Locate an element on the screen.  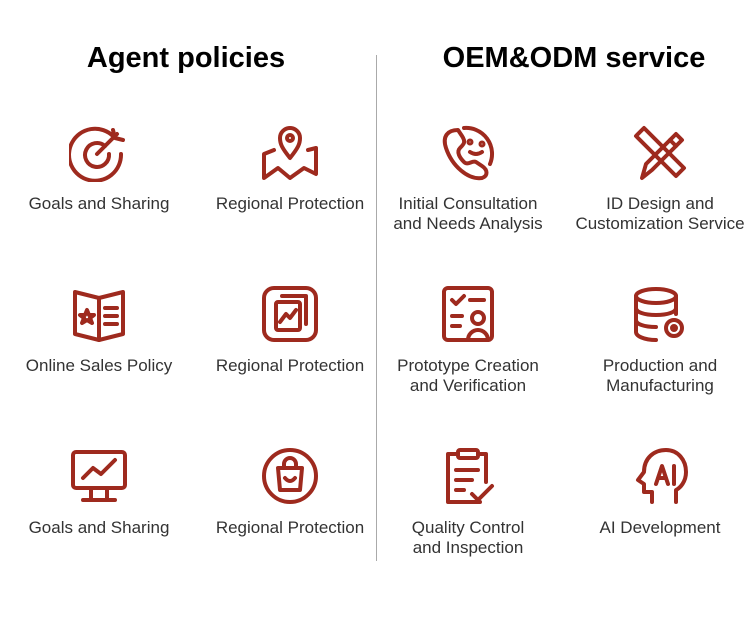
consultation-item: Initial Consultation and Needs Analysis is located at coordinates (468, 178).